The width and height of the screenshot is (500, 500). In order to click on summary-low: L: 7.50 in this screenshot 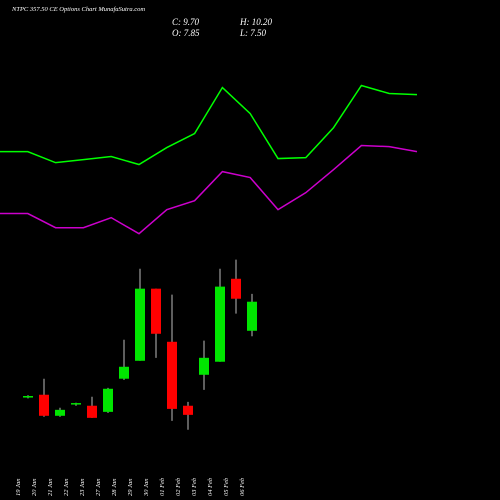, I will do `click(253, 33)`.